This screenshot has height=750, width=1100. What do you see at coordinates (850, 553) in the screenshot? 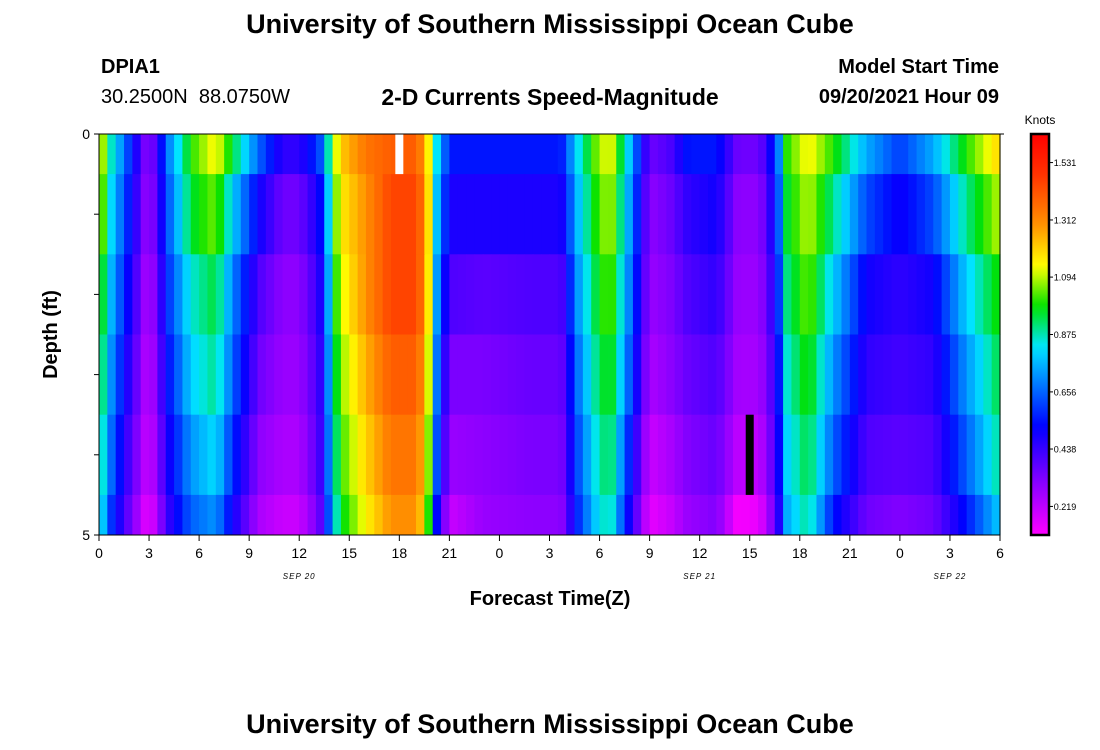
I see `x-tick-label: 21` at bounding box center [850, 553].